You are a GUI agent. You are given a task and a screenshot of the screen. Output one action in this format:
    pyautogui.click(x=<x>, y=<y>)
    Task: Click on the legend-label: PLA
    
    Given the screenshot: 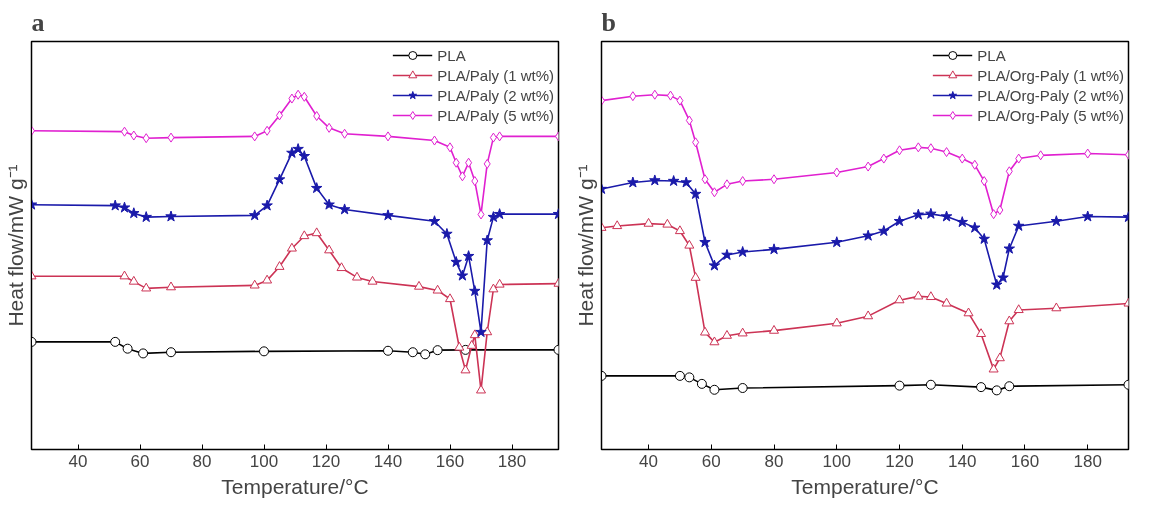 What is the action you would take?
    pyautogui.click(x=451, y=55)
    